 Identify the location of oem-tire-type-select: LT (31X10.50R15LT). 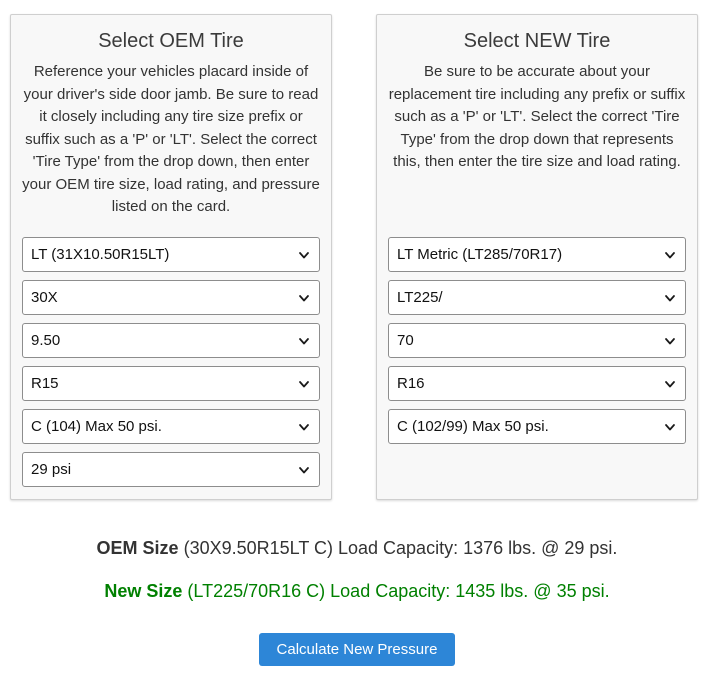
(171, 254).